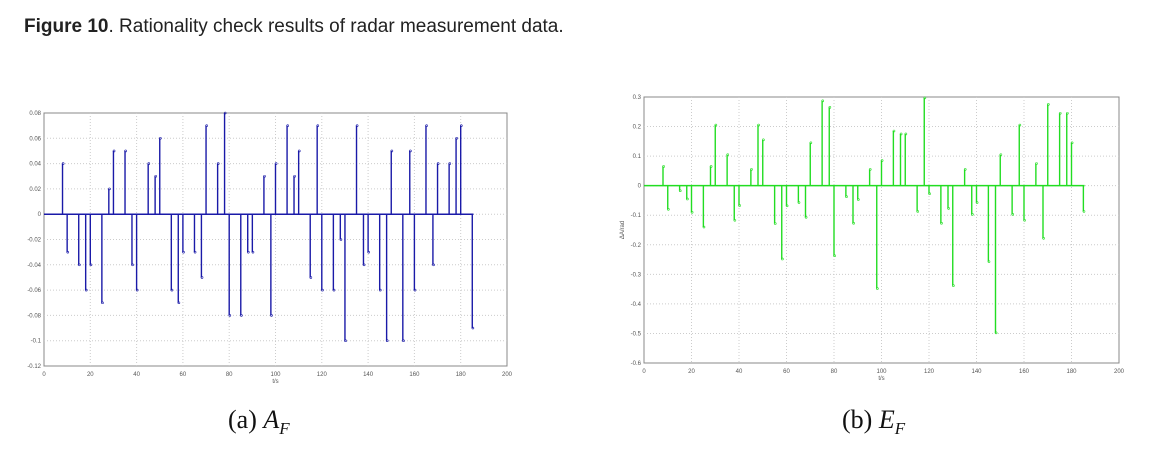 The image size is (1175, 458). I want to click on plot-a-xtick-label: 40, so click(136, 375).